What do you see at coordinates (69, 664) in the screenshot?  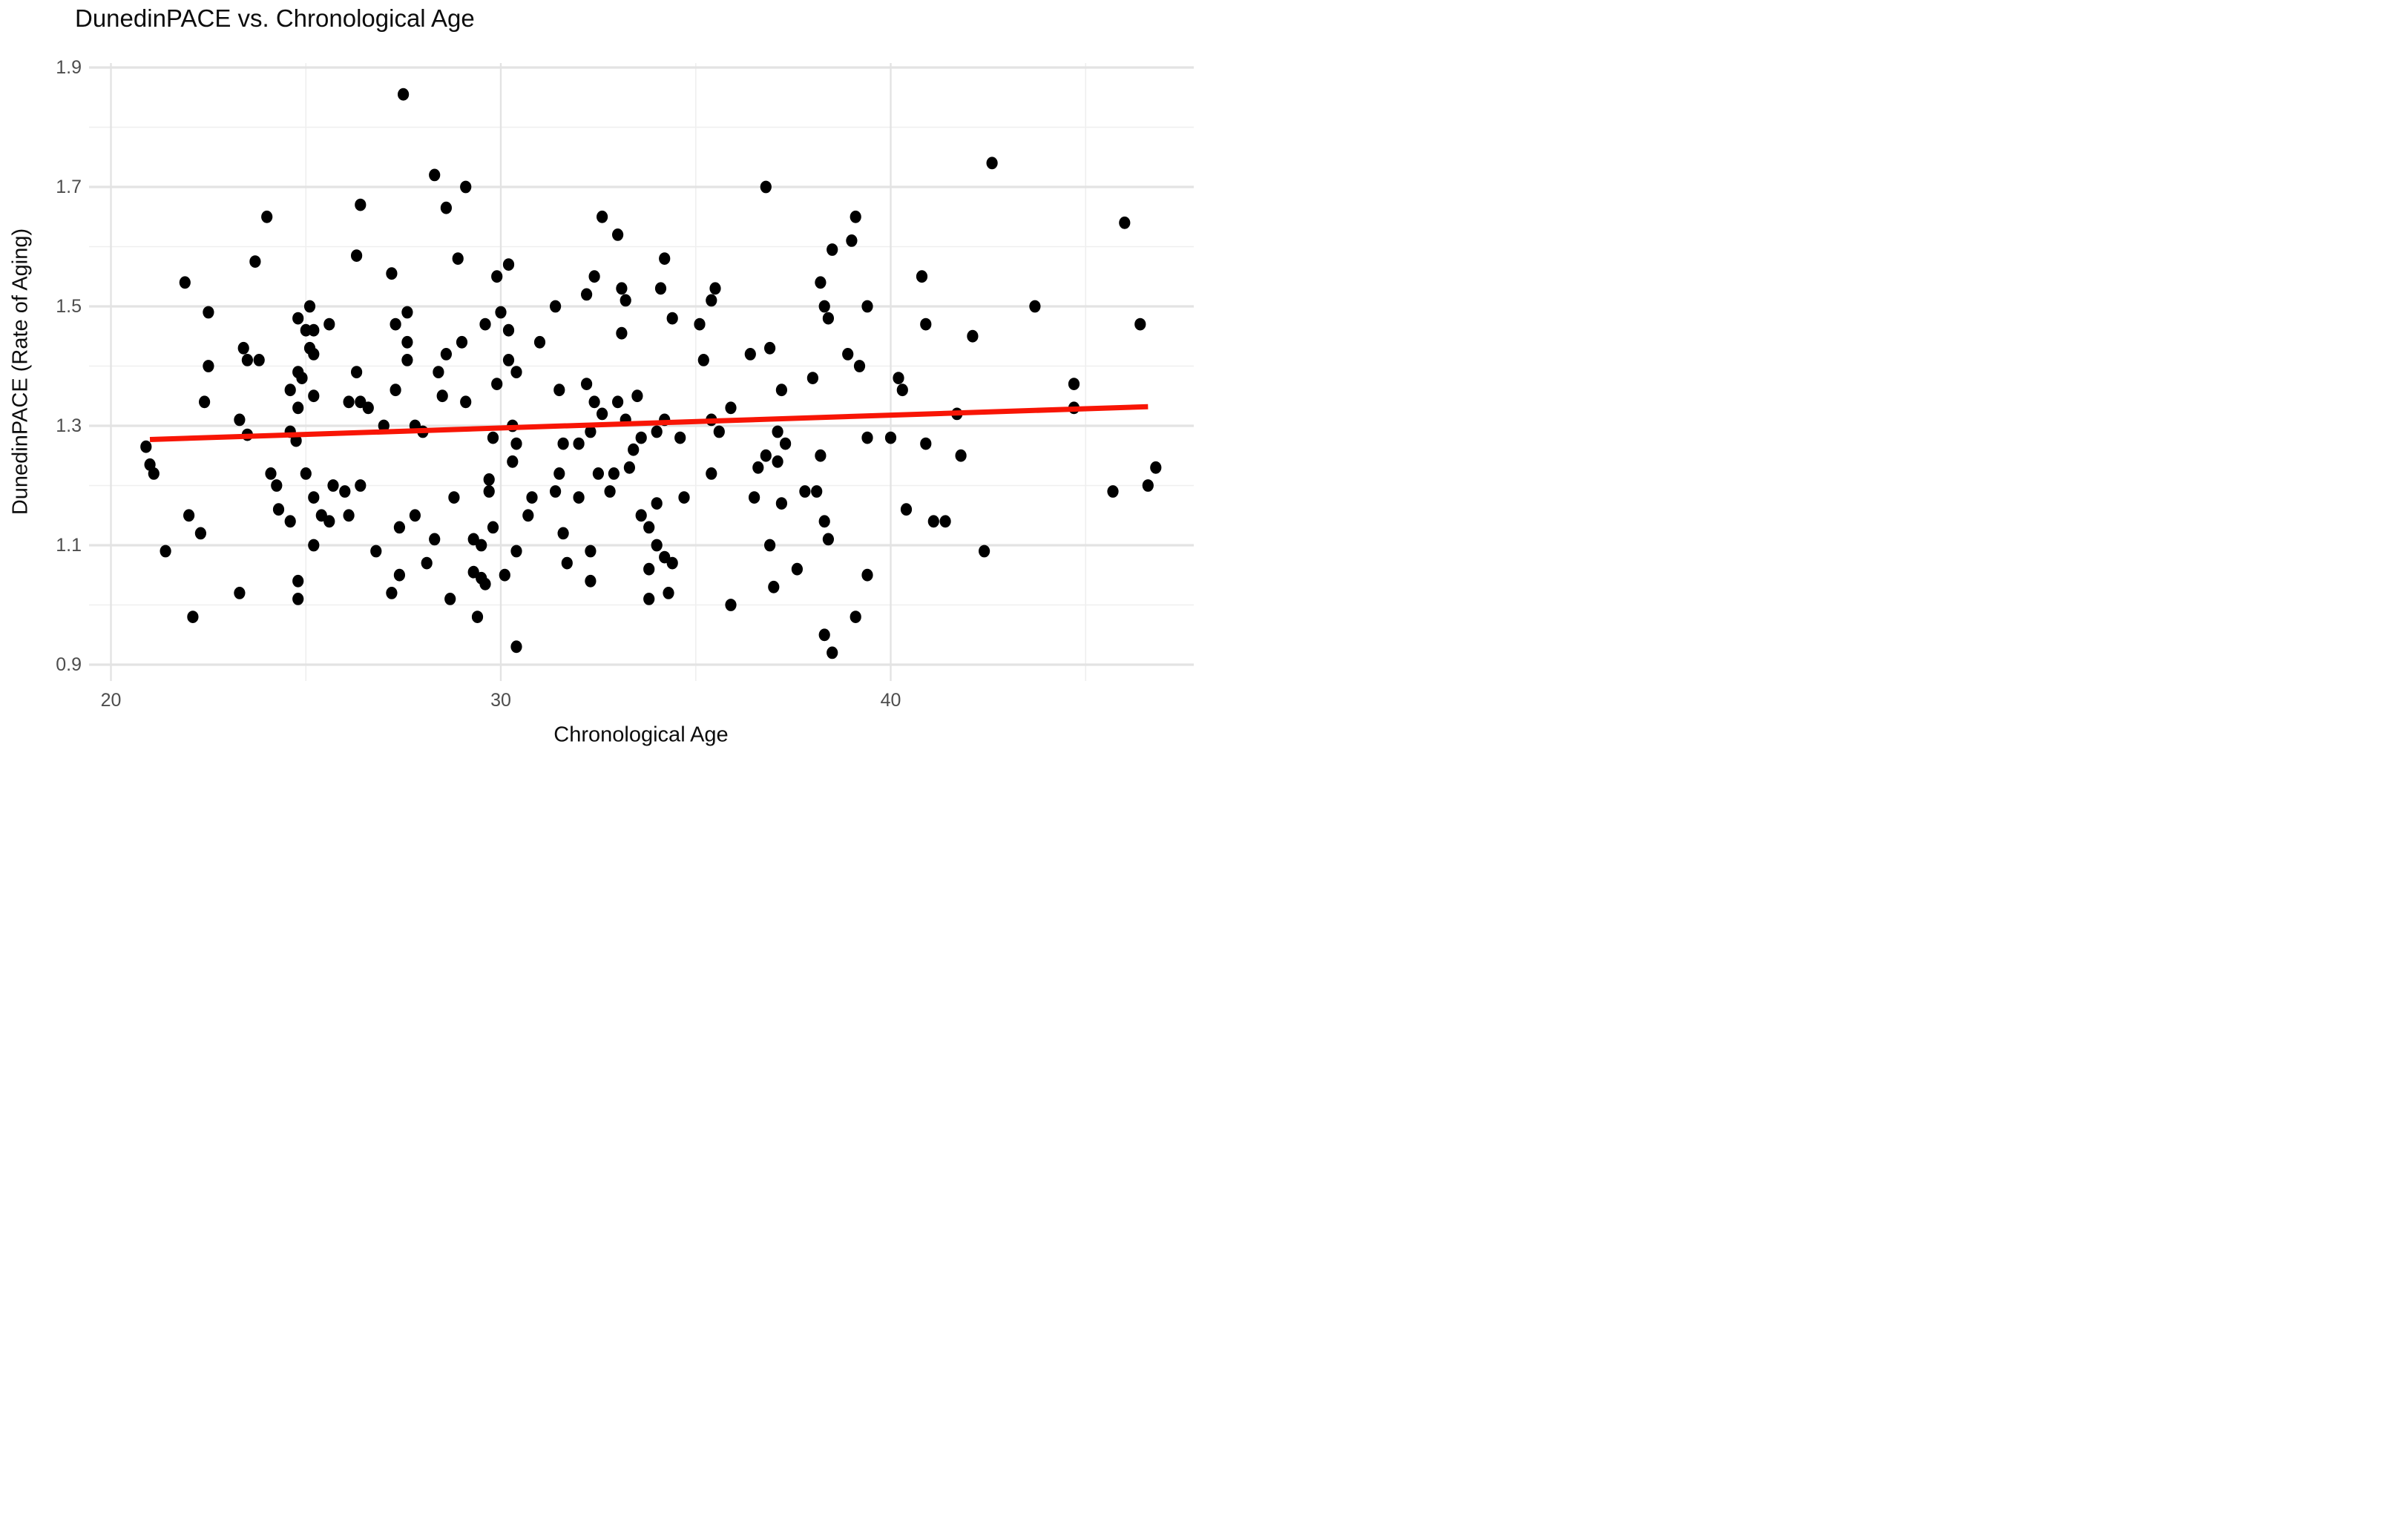 I see `y-tick-label: 0.9` at bounding box center [69, 664].